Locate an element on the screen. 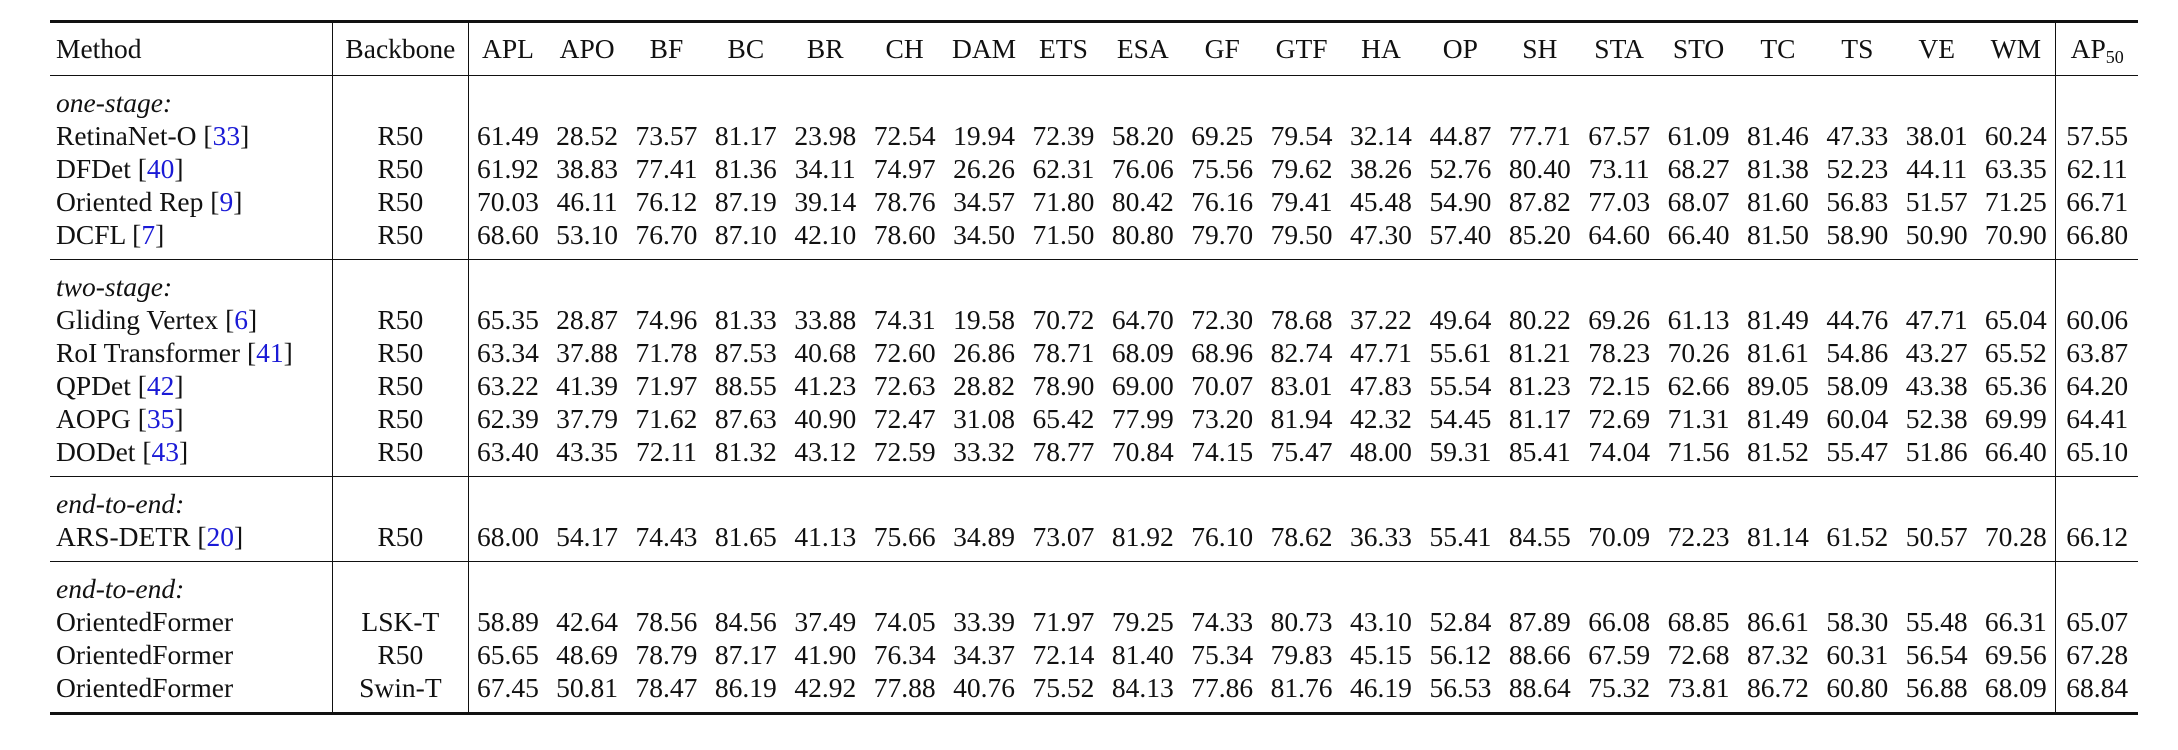  citation-link: 20 is located at coordinates (220, 536).